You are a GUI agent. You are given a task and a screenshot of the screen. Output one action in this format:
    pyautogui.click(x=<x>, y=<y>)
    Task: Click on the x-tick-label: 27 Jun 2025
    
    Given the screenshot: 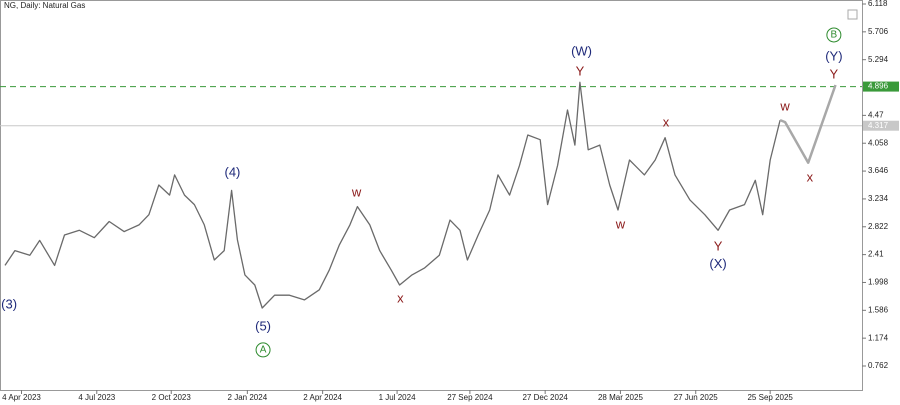 What is the action you would take?
    pyautogui.click(x=696, y=397)
    